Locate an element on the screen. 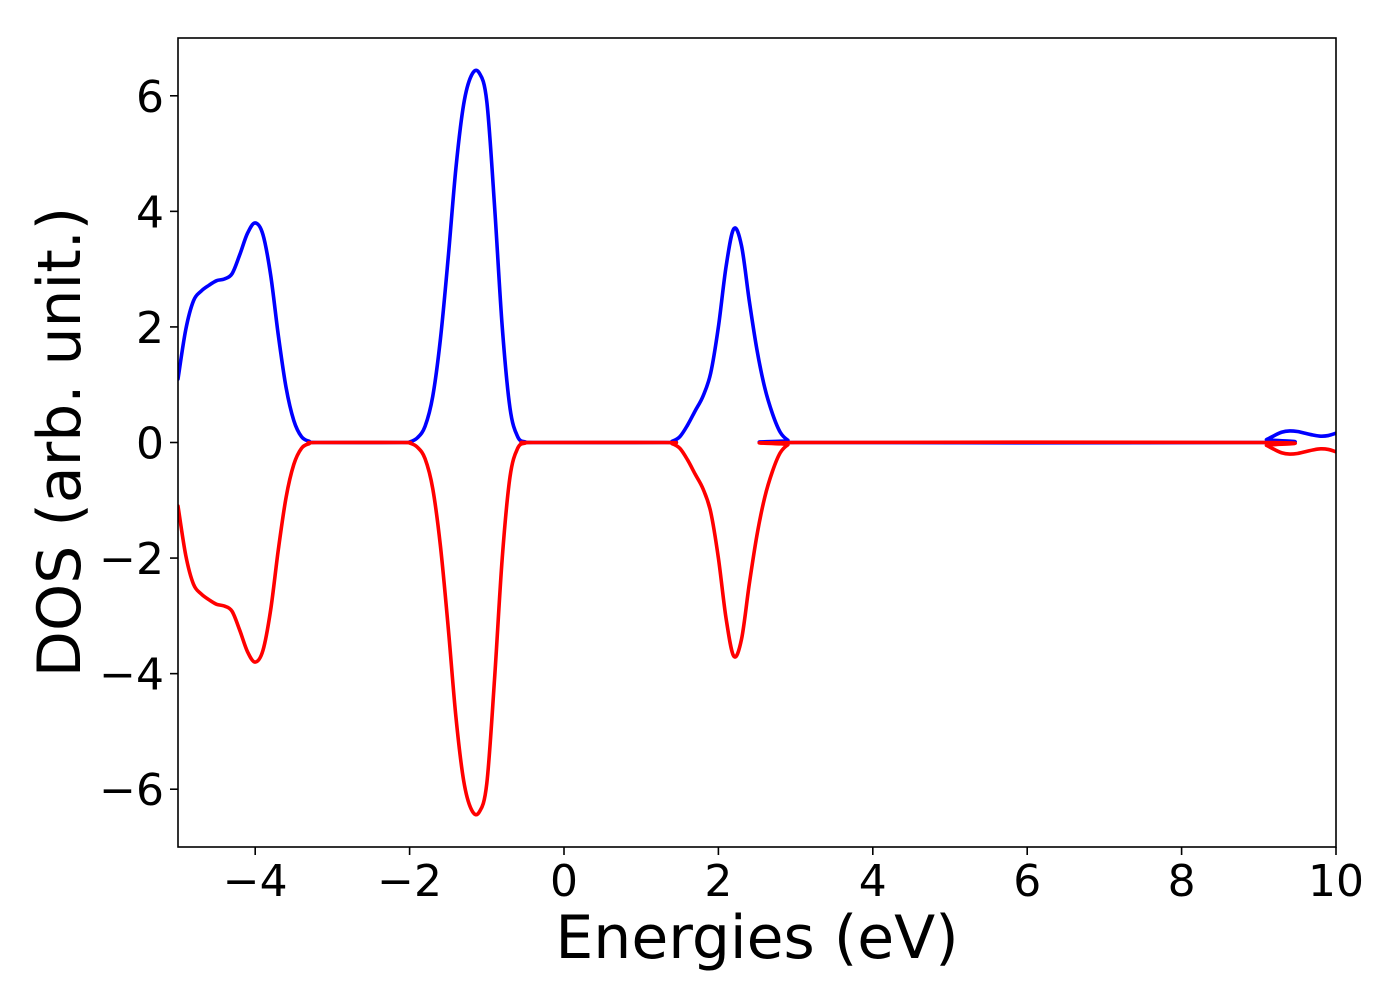  y-axis-ticks: −6 −4 −2 0 2 4 6 is located at coordinates (138, 444).